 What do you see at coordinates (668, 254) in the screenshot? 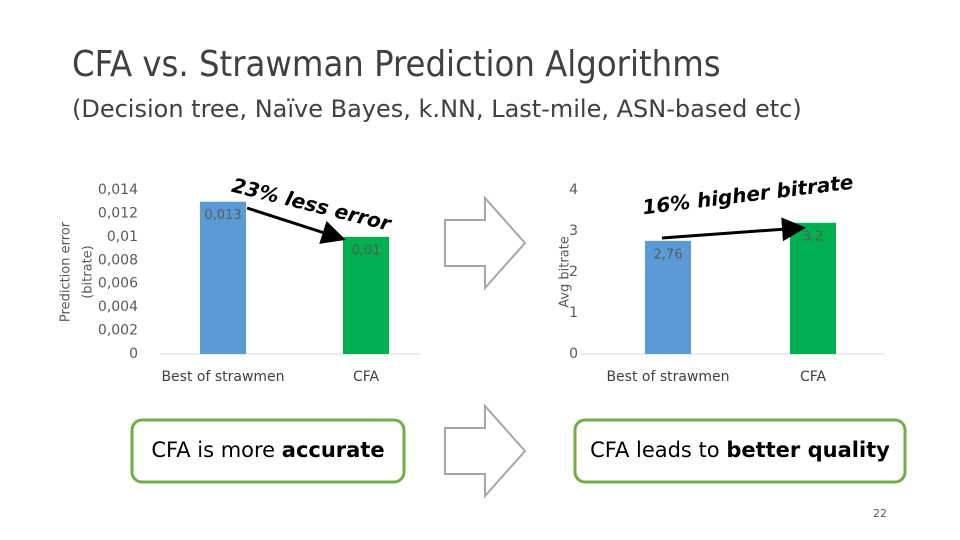
I see `value-label: 2,76` at bounding box center [668, 254].